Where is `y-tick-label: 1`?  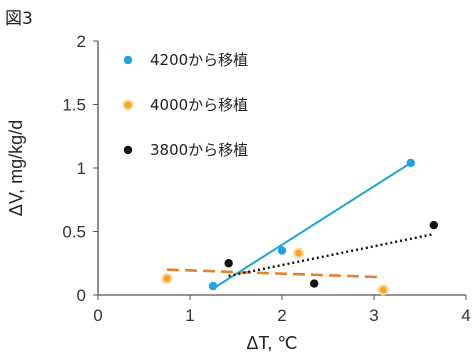 y-tick-label: 1 is located at coordinates (81, 168).